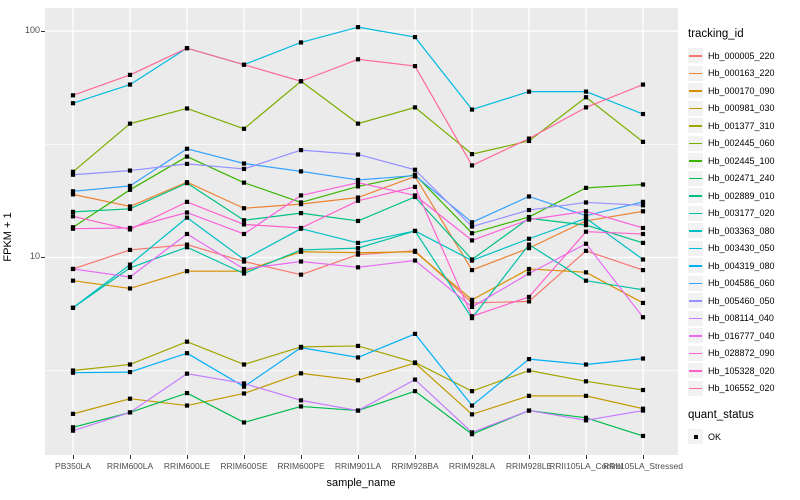 This screenshot has width=800, height=500. Describe the element at coordinates (358, 466) in the screenshot. I see `x-tick-label-RRIM901LA: RRIM901LA` at that location.